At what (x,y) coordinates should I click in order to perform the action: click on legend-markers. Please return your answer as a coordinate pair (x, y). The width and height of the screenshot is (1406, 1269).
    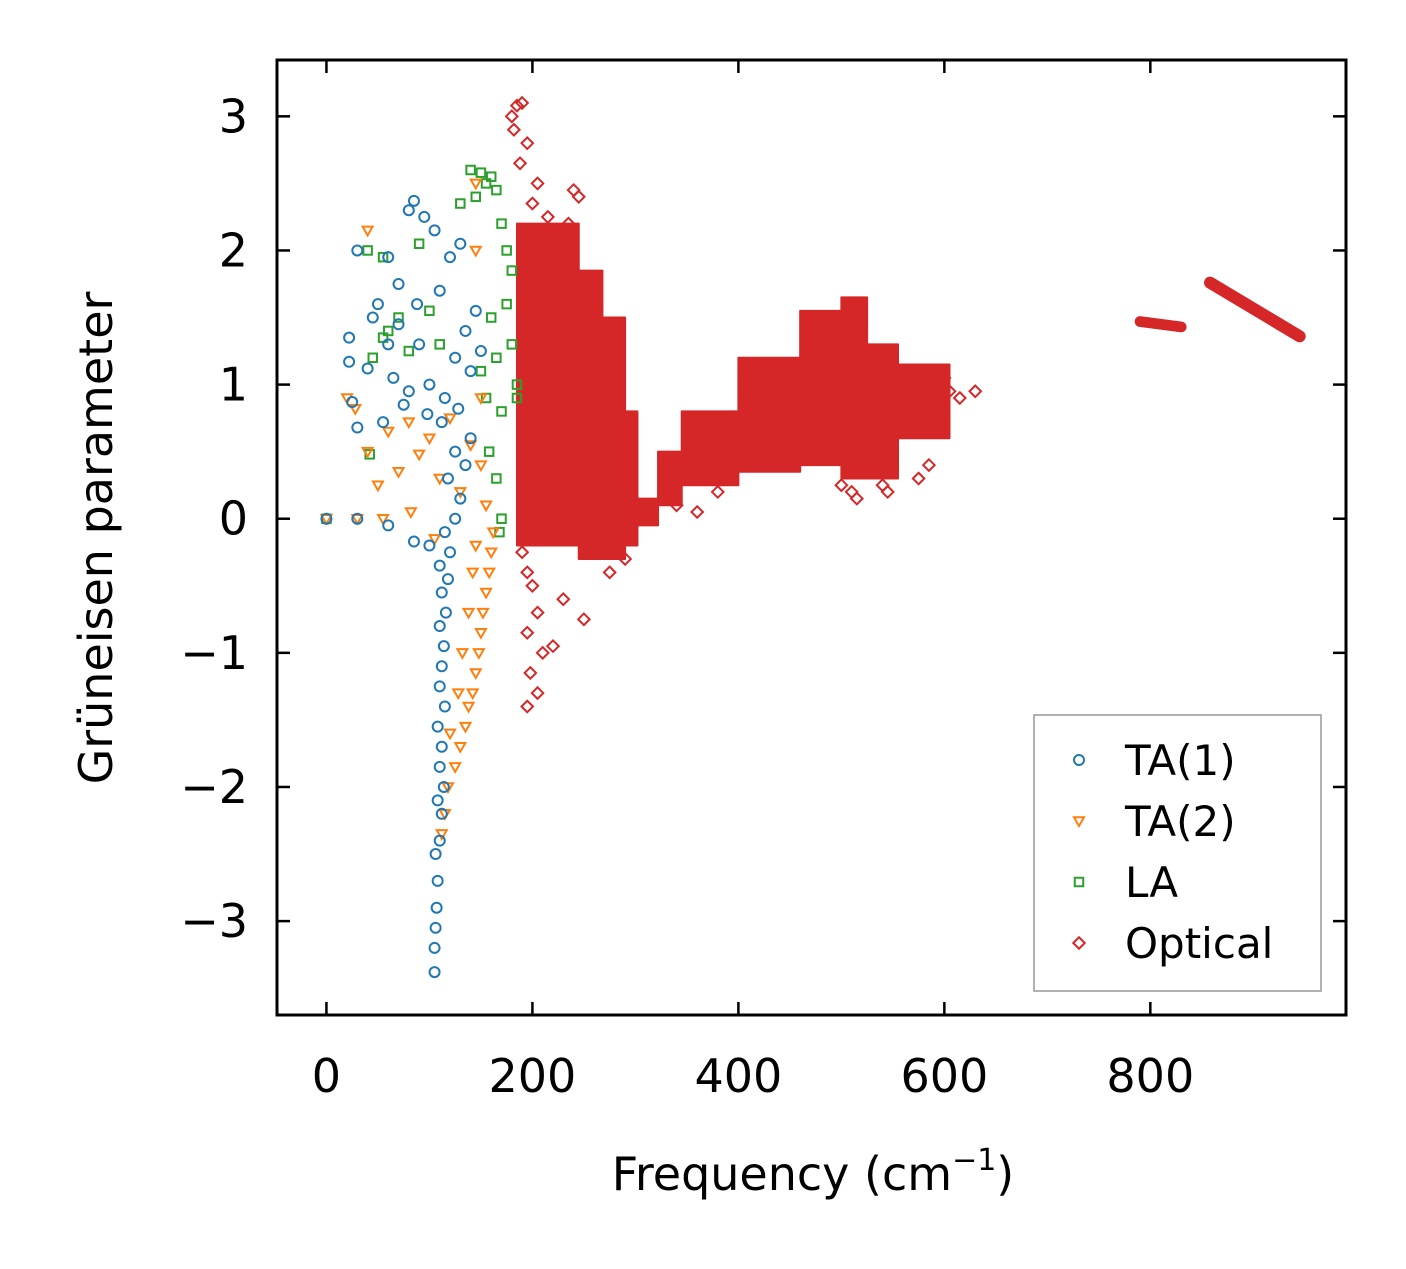
    Looking at the image, I should click on (1079, 852).